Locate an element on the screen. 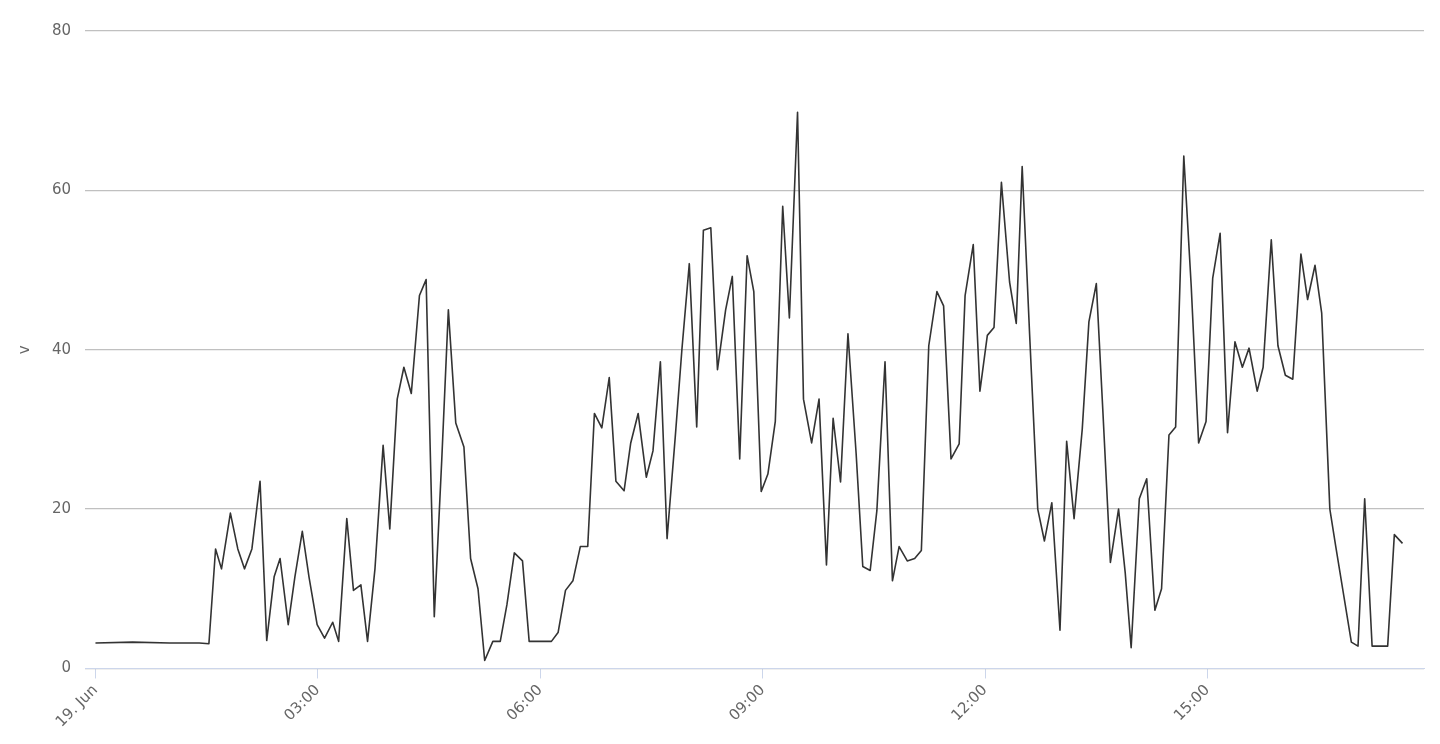 The width and height of the screenshot is (1440, 744). y-axis-title: v is located at coordinates (23, 350).